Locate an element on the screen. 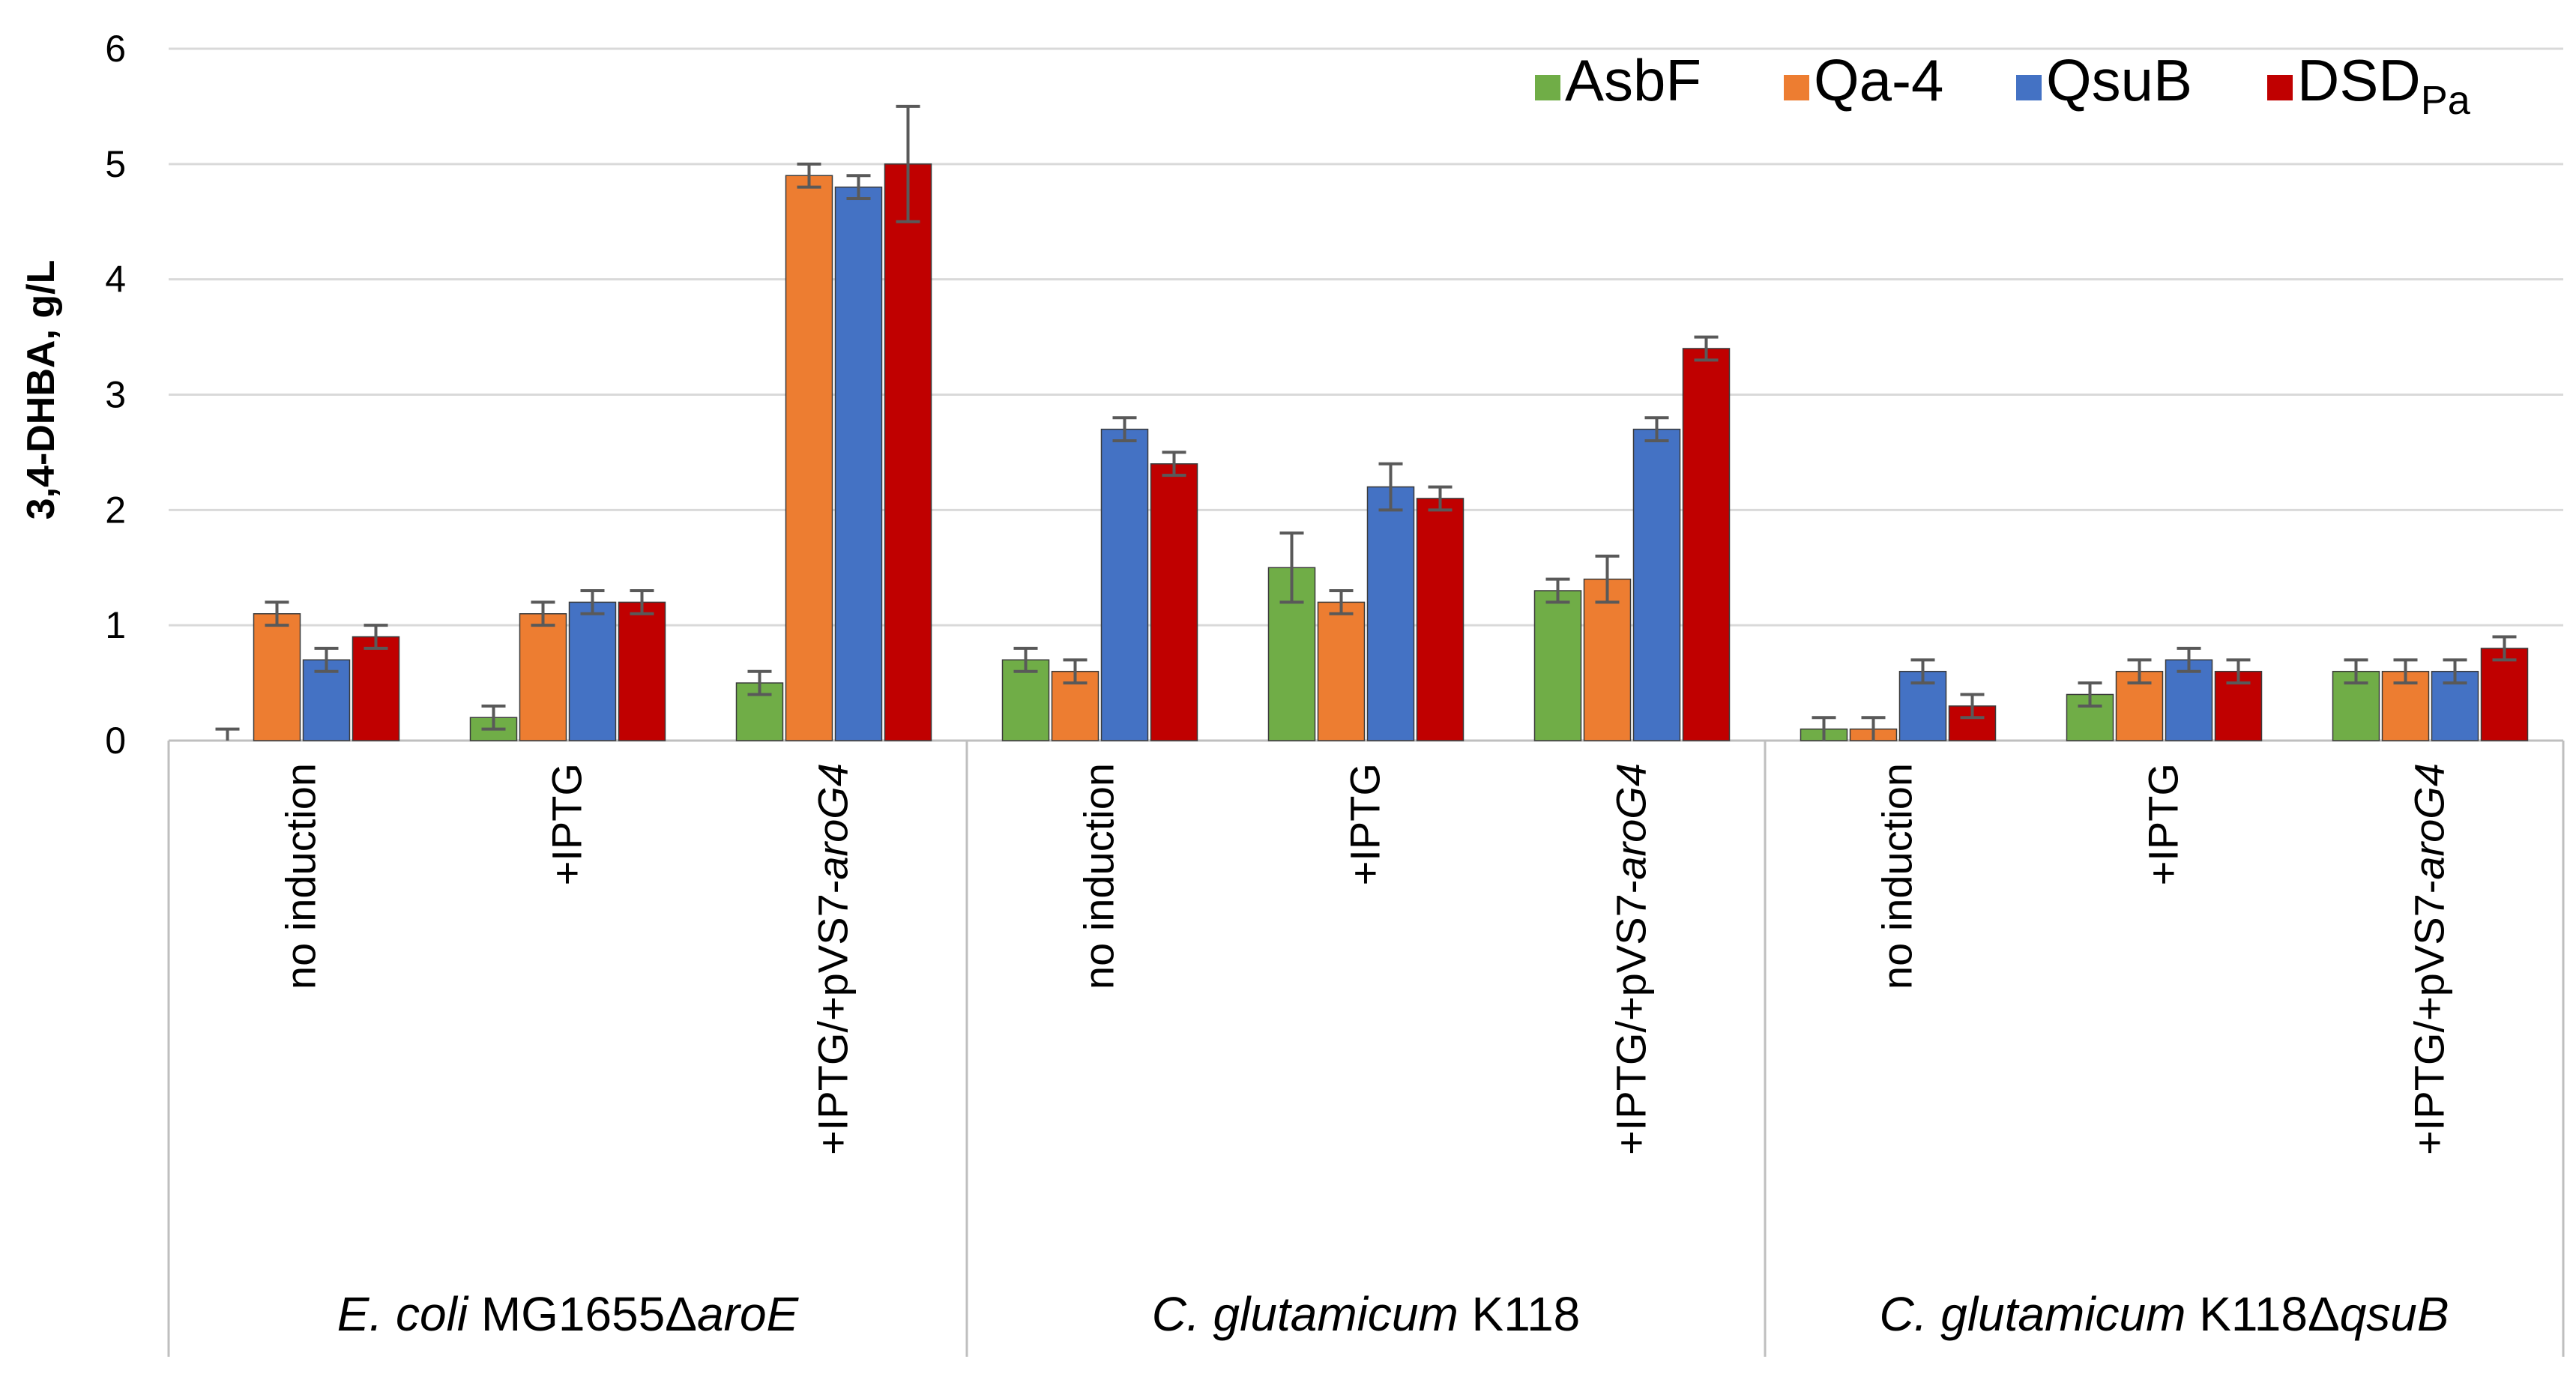 This screenshot has width=2576, height=1377. legend-label: DSDPa is located at coordinates (2384, 85).